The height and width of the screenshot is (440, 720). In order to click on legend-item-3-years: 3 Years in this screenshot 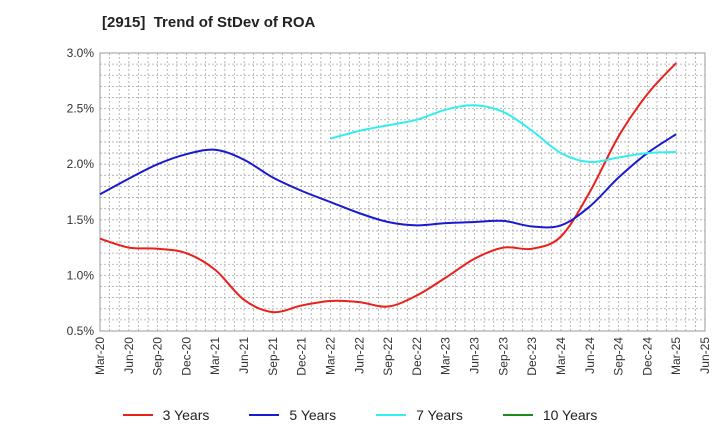, I will do `click(166, 415)`.